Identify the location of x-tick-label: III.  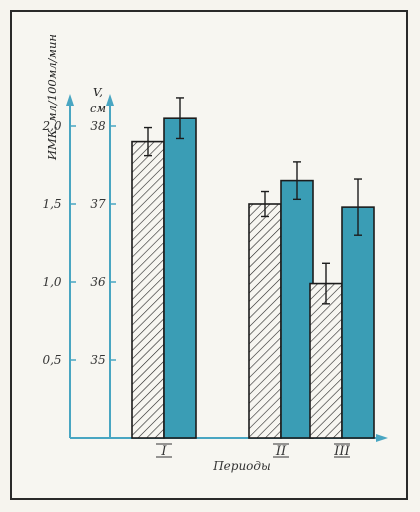
(341, 451).